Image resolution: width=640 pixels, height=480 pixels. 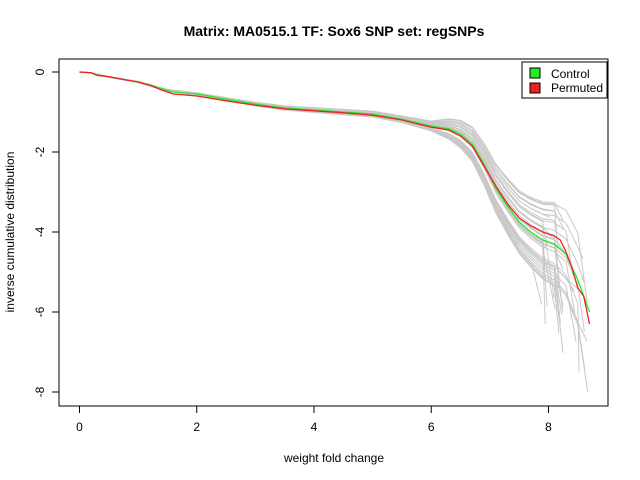 I want to click on legend: Control Permuted, so click(x=564, y=80).